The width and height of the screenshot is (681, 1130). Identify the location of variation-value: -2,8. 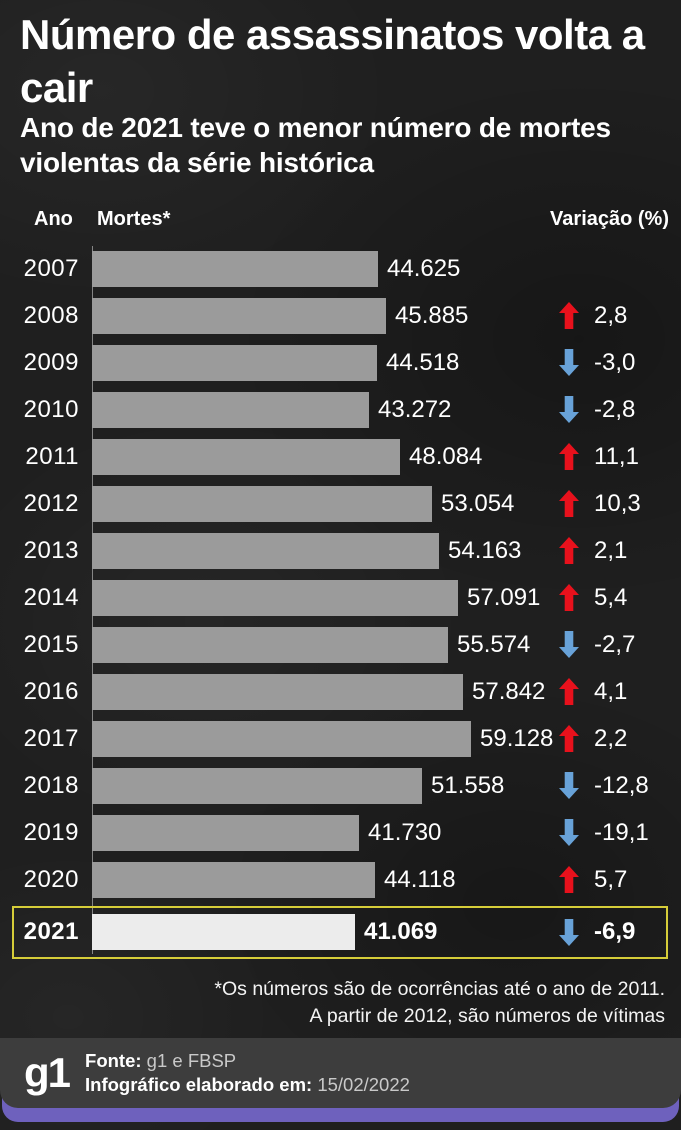
(615, 409).